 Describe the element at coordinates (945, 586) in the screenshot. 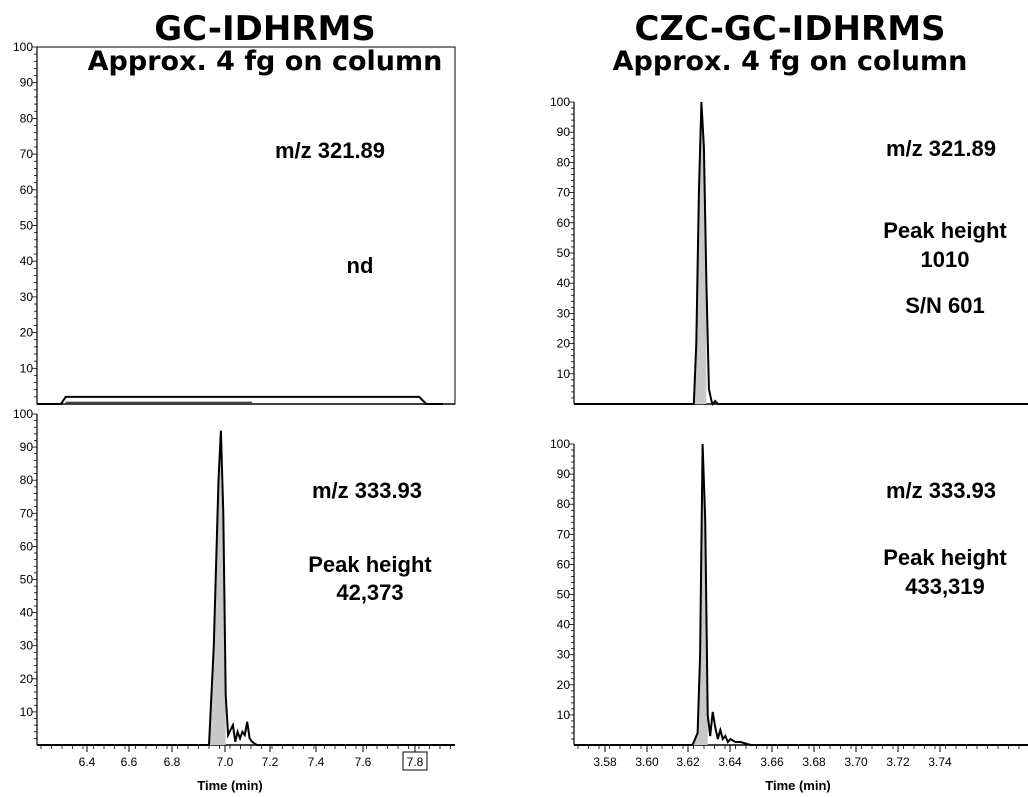

I see `czc-bottom-peak-value: 433,319` at that location.